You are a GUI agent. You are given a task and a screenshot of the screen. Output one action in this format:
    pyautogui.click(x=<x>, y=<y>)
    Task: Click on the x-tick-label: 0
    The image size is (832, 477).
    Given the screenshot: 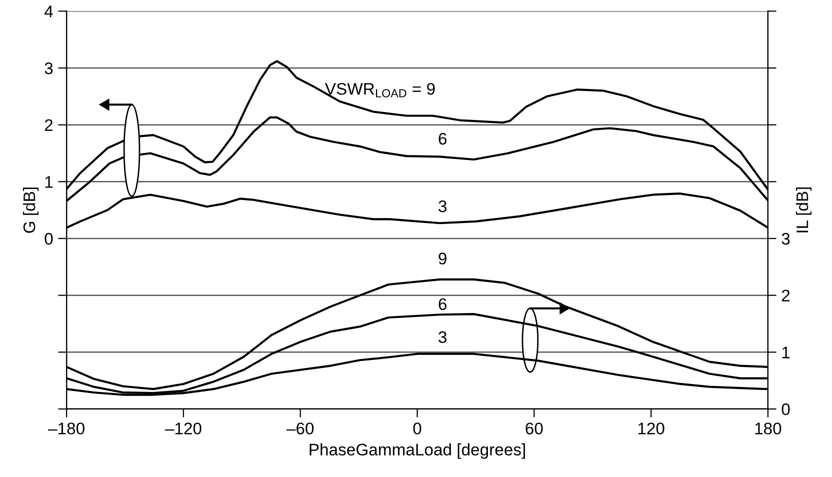 What is the action you would take?
    pyautogui.click(x=417, y=428)
    